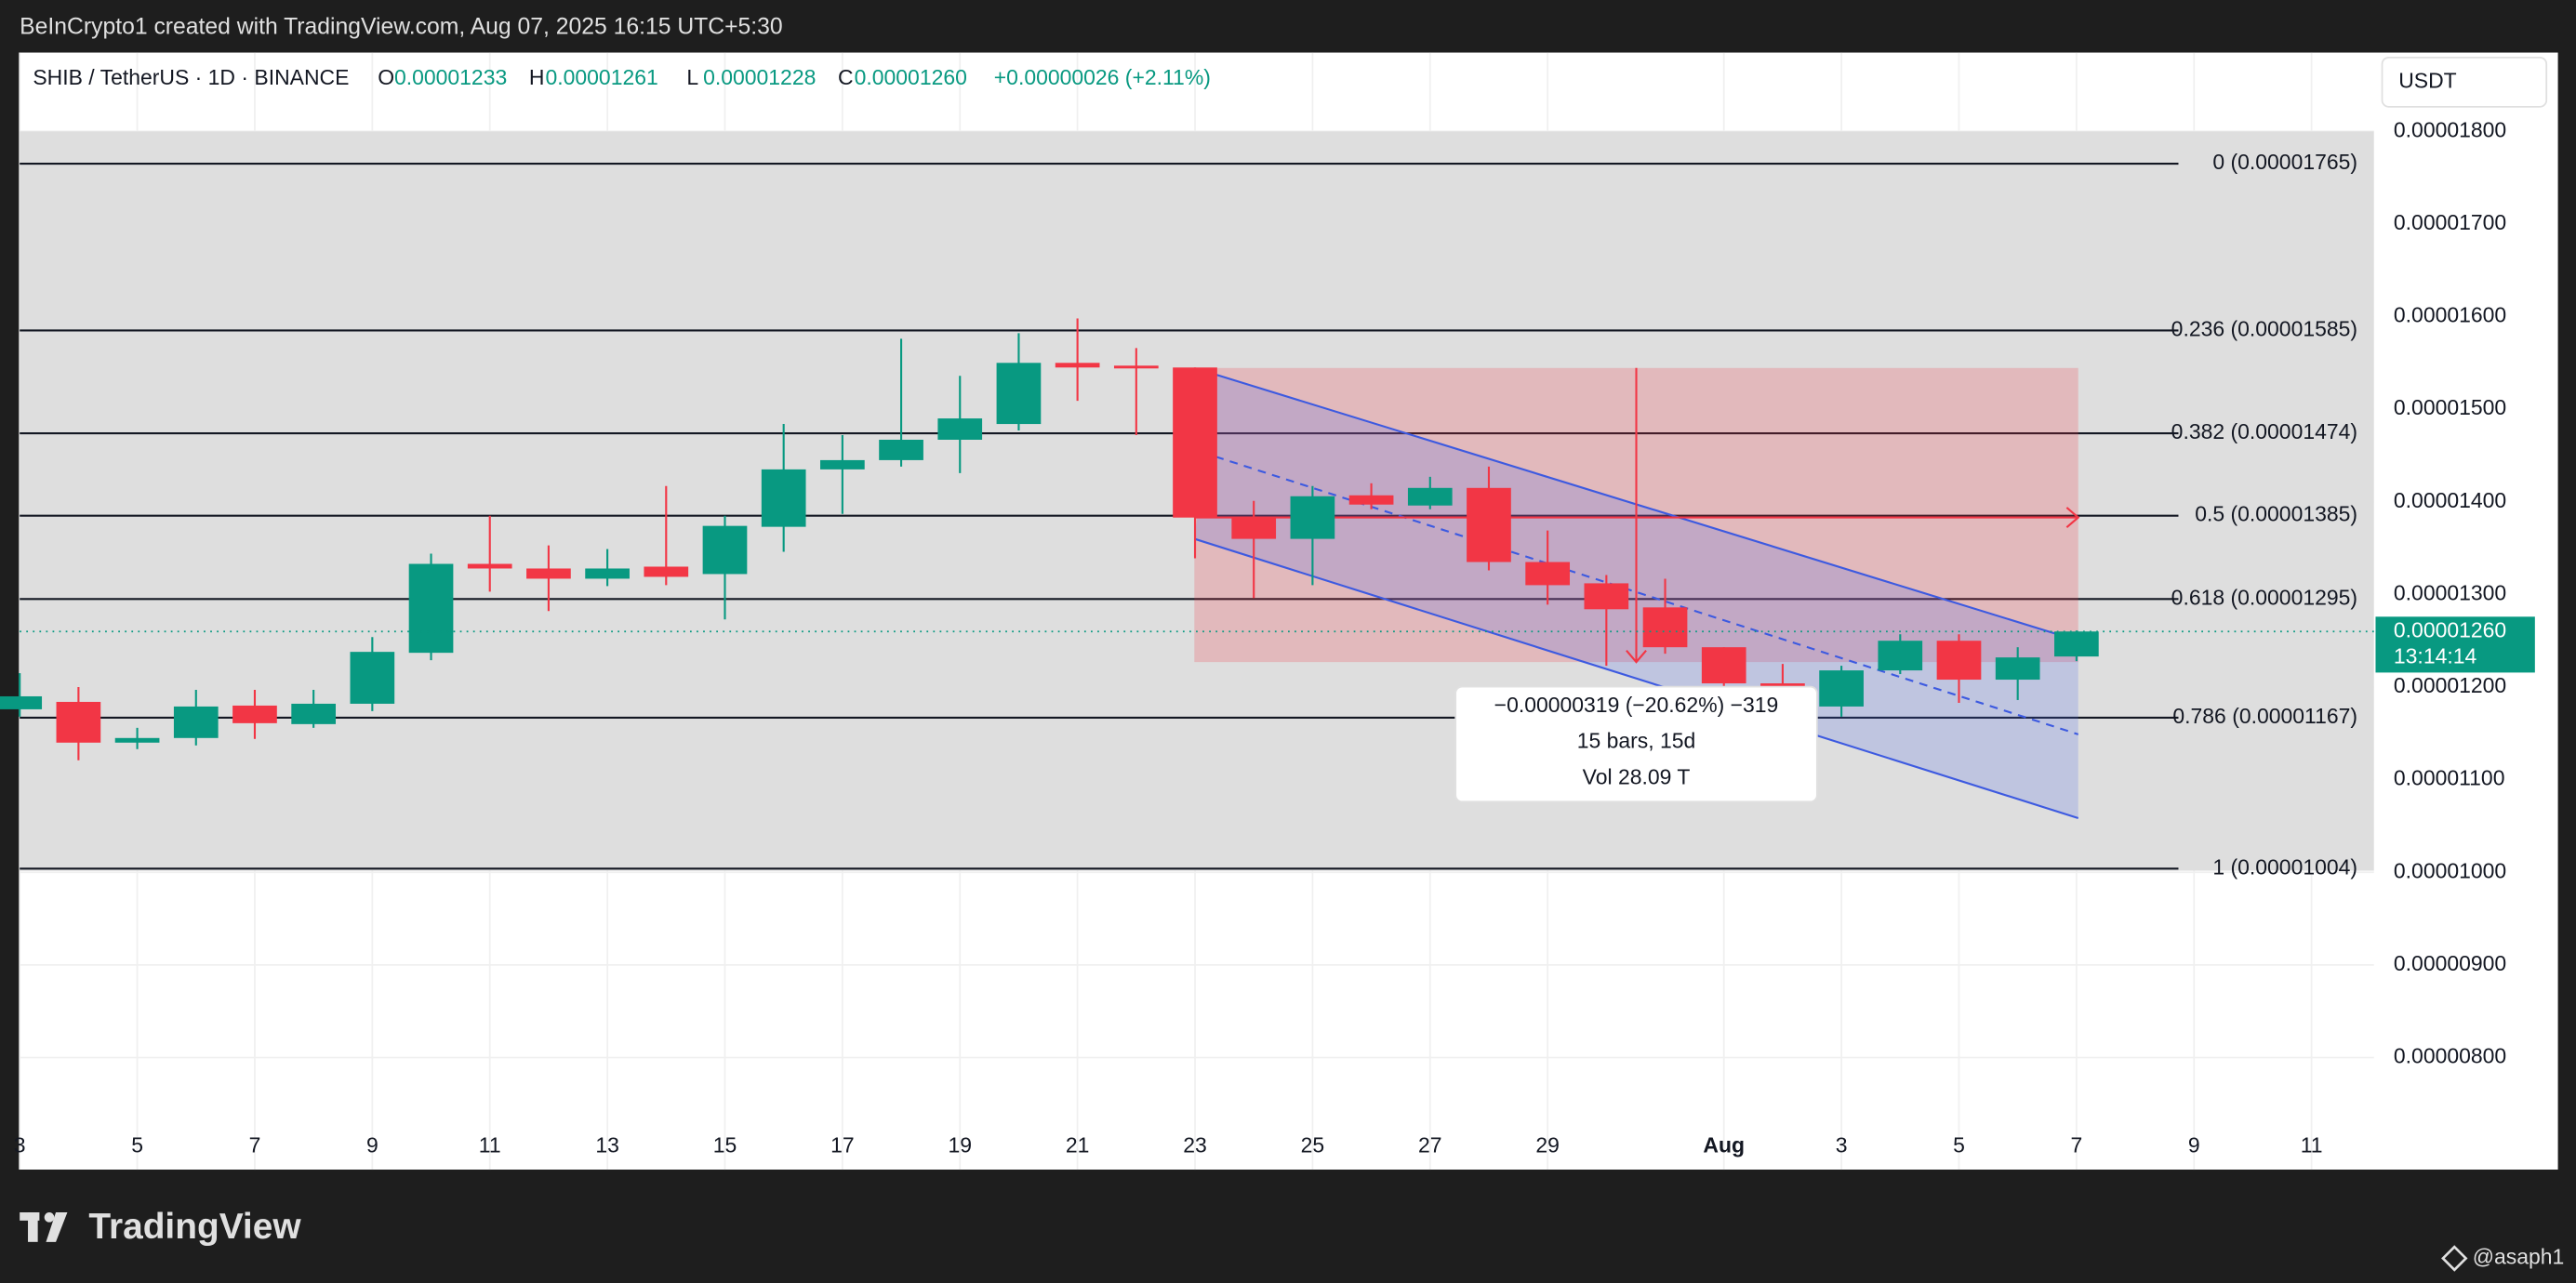 The height and width of the screenshot is (1283, 2576). Describe the element at coordinates (2427, 80) in the screenshot. I see `currency: USDT` at that location.